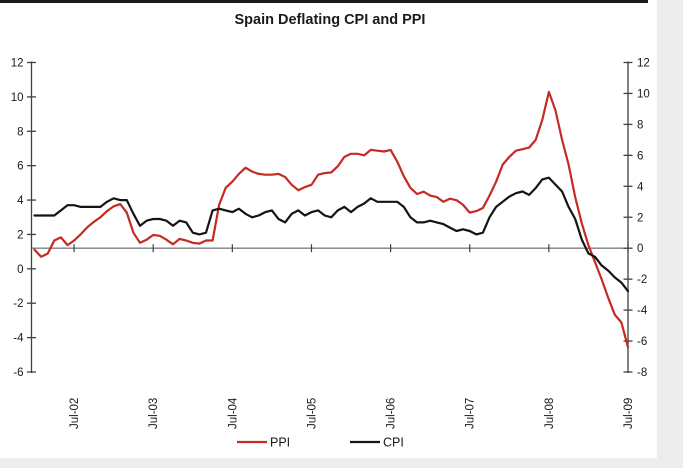 The width and height of the screenshot is (683, 468). Describe the element at coordinates (20, 132) in the screenshot. I see `left-axis-tick-label: 8` at that location.